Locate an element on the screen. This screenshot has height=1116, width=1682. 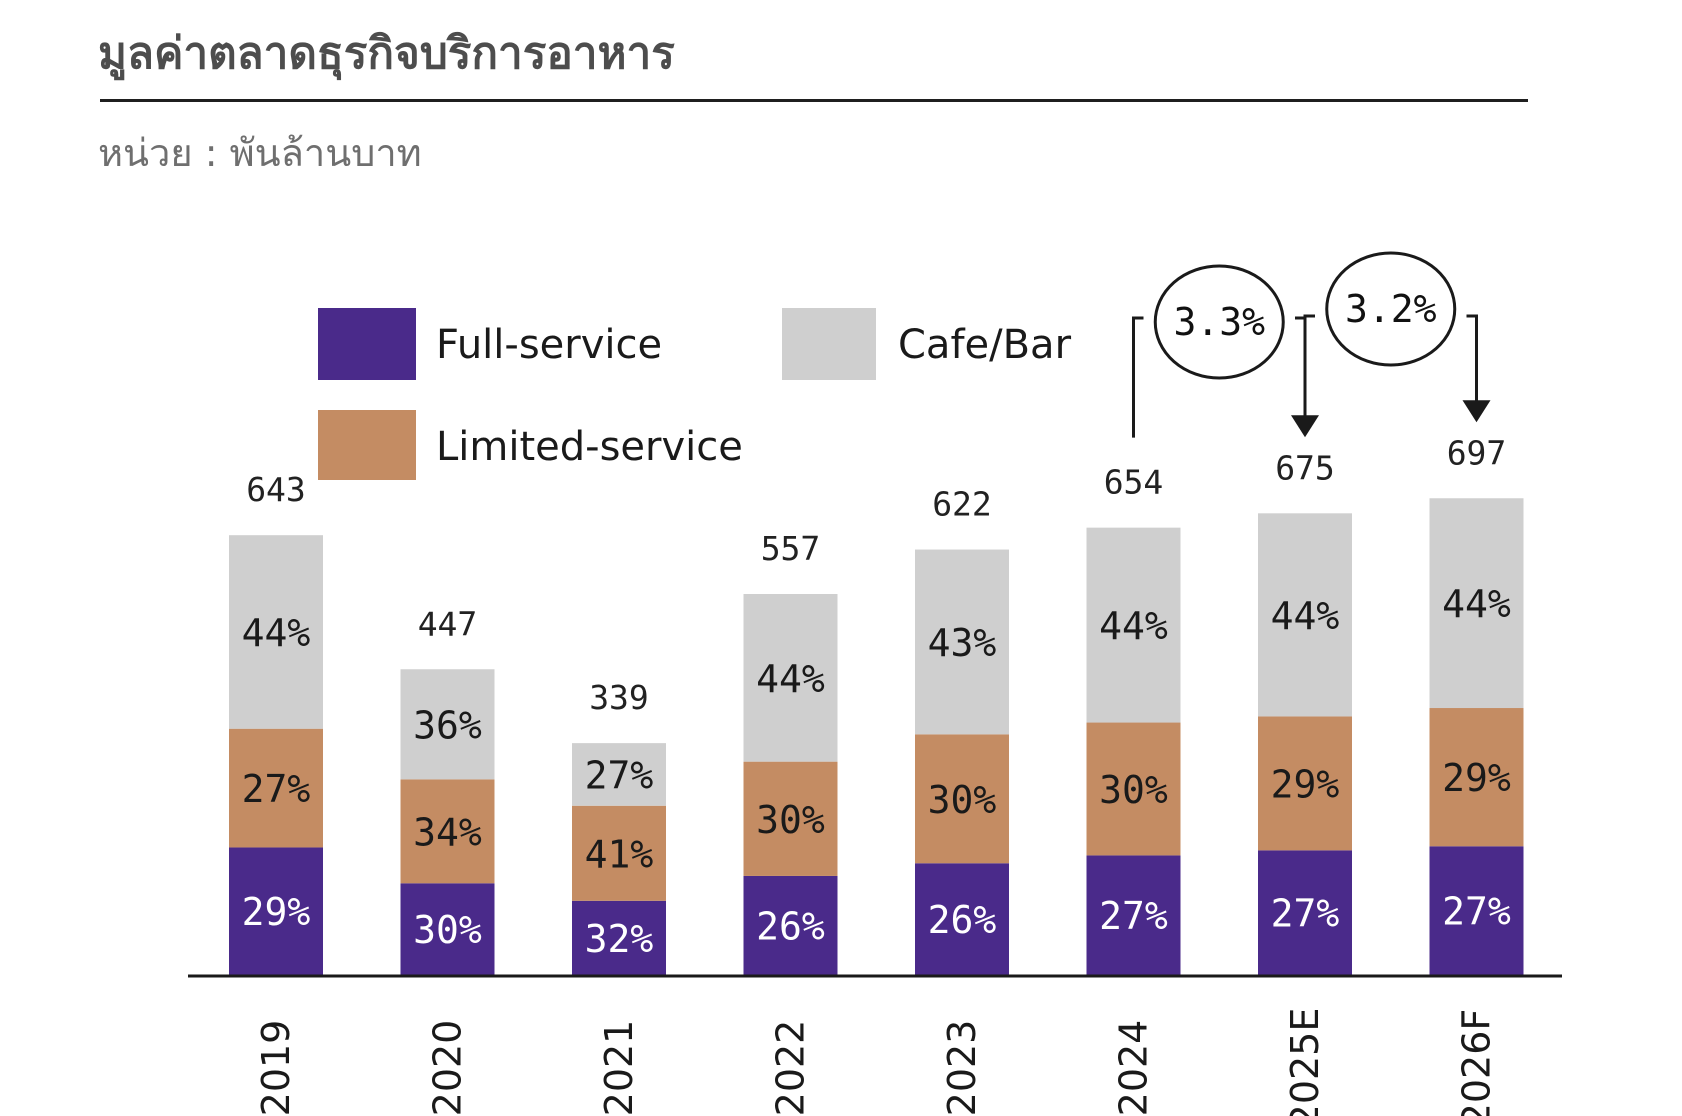
segment-label-limited-service-2021: 41% is located at coordinates (619, 854).